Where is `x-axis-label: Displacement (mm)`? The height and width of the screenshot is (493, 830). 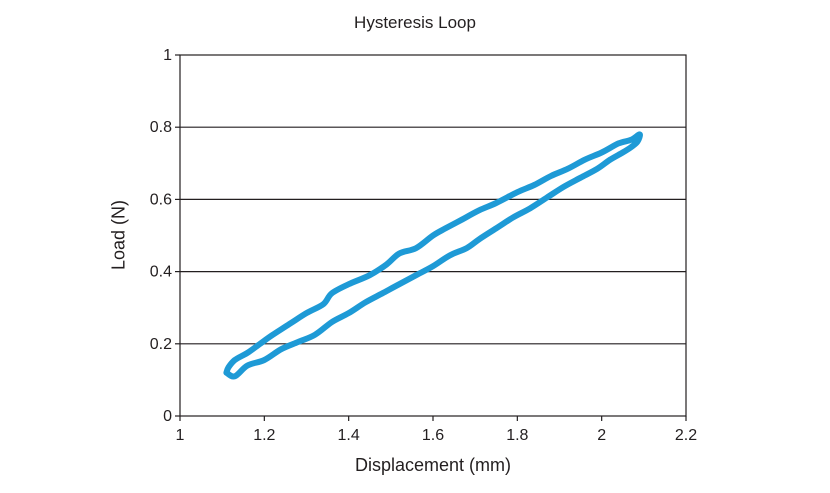 x-axis-label: Displacement (mm) is located at coordinates (433, 465).